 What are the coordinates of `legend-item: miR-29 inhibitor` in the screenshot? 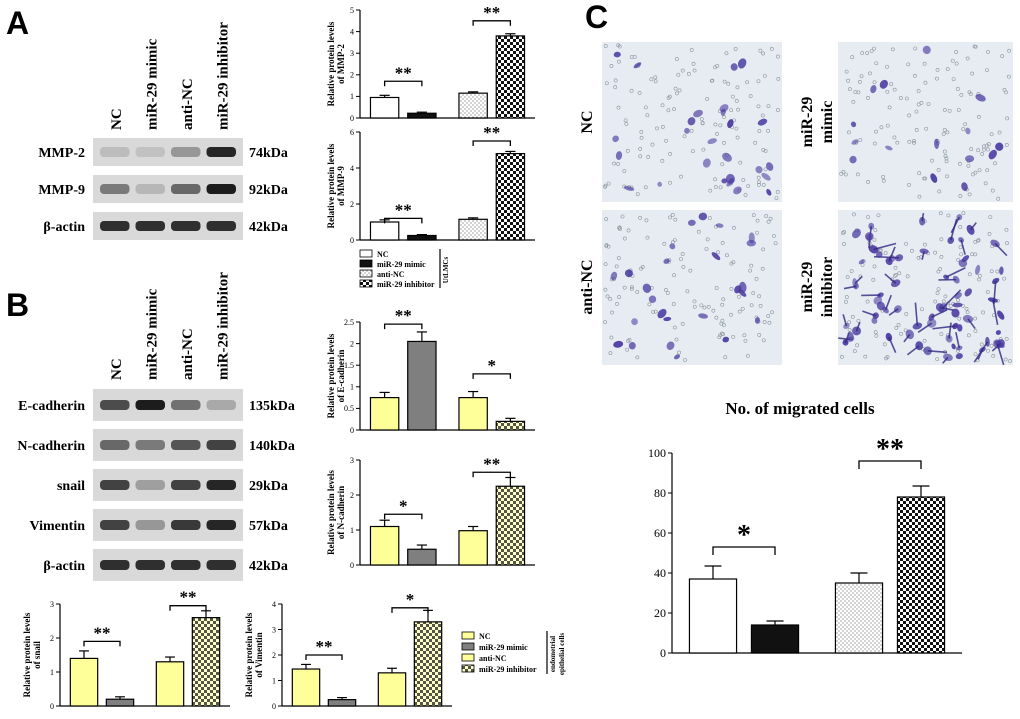 It's located at (508, 669).